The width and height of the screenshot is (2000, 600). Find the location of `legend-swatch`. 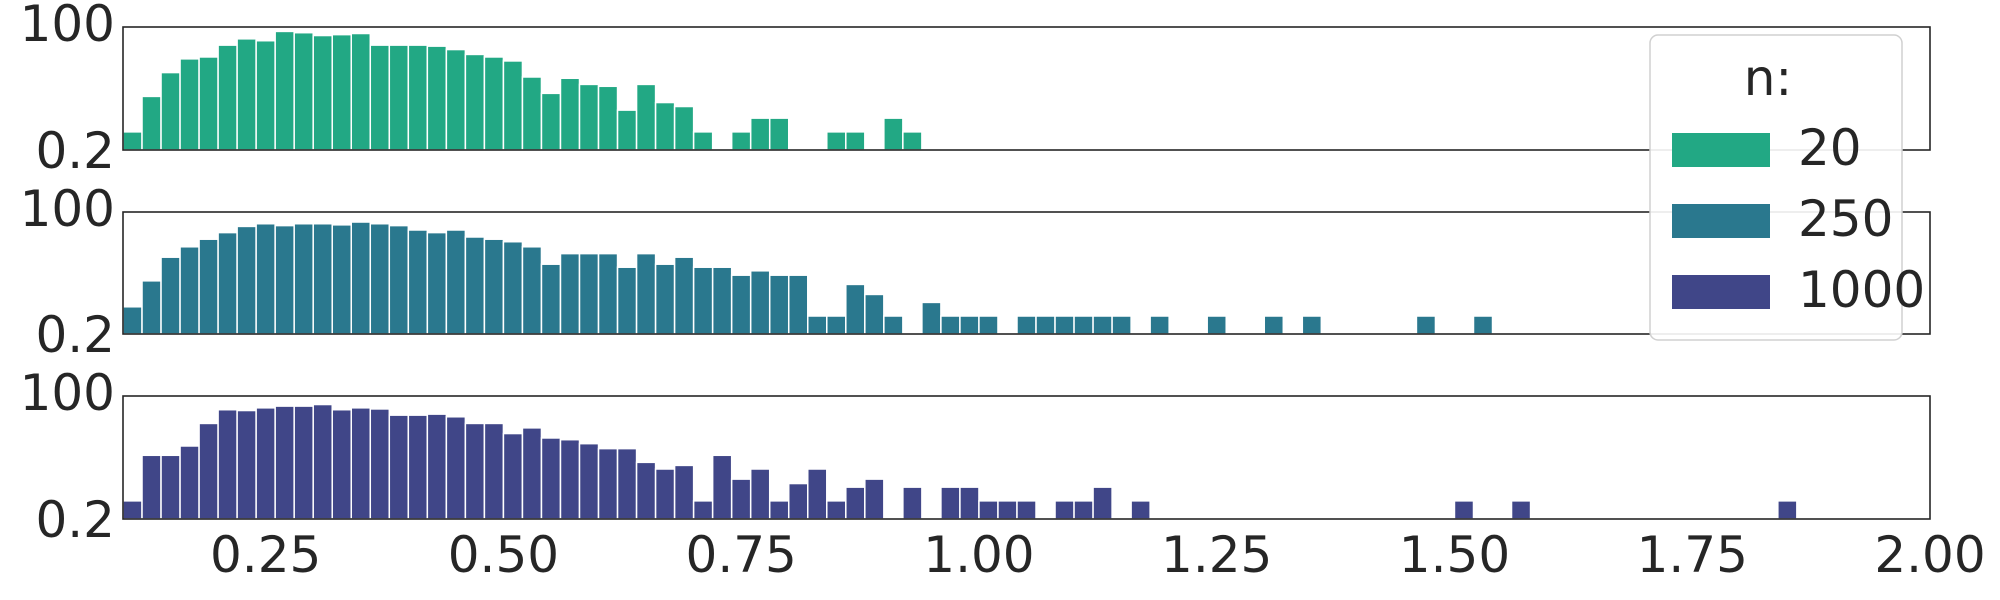

legend-swatch is located at coordinates (1721, 221).